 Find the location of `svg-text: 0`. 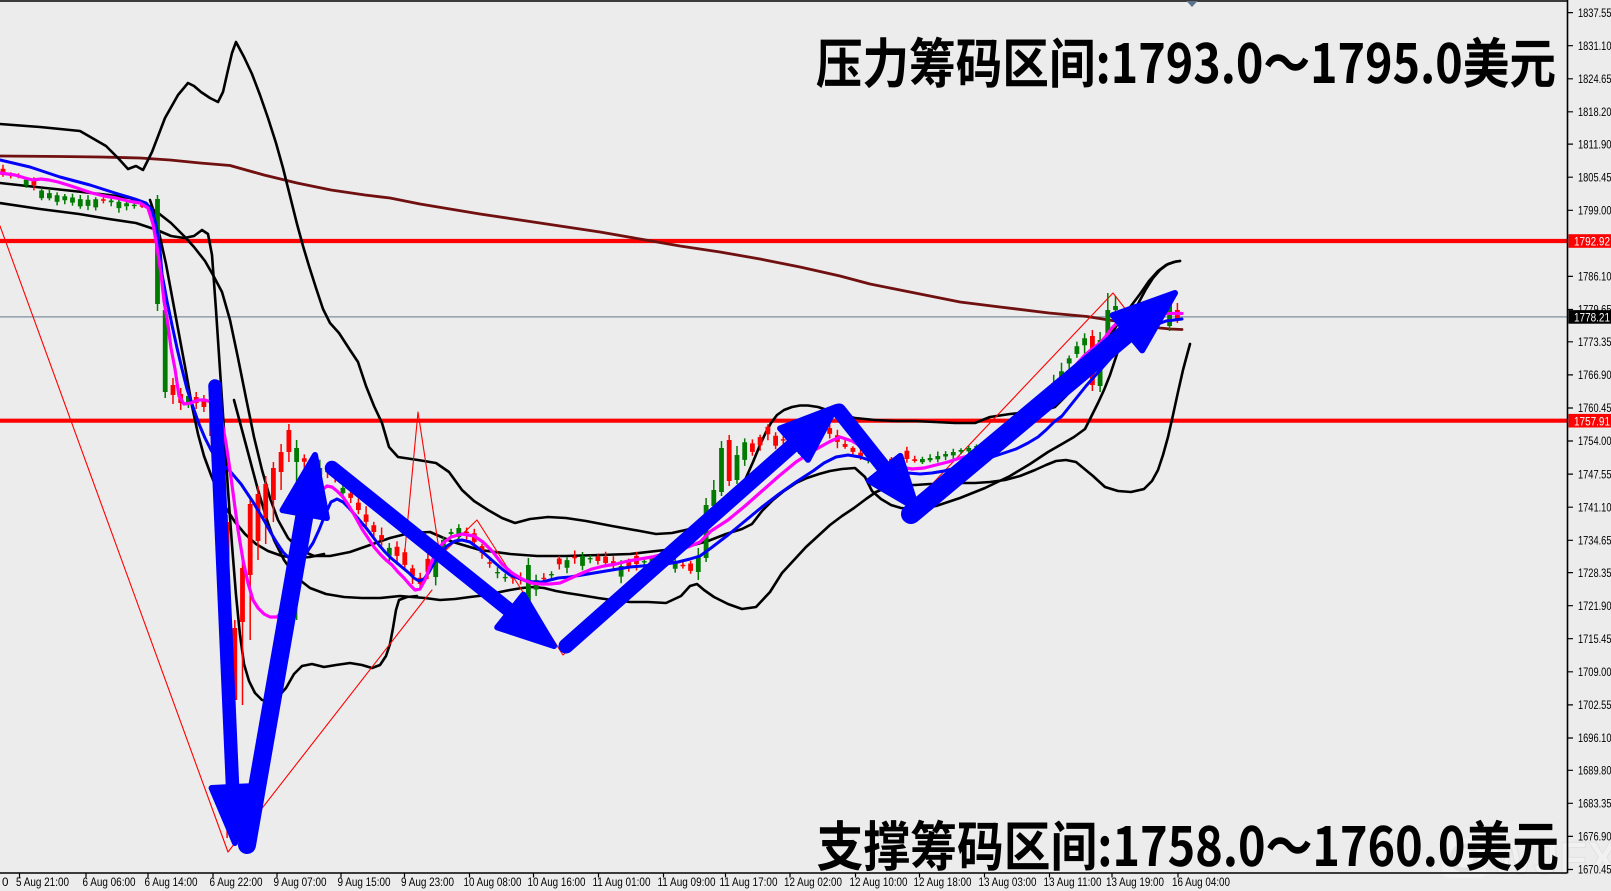

svg-text: 0 is located at coordinates (5, 882).